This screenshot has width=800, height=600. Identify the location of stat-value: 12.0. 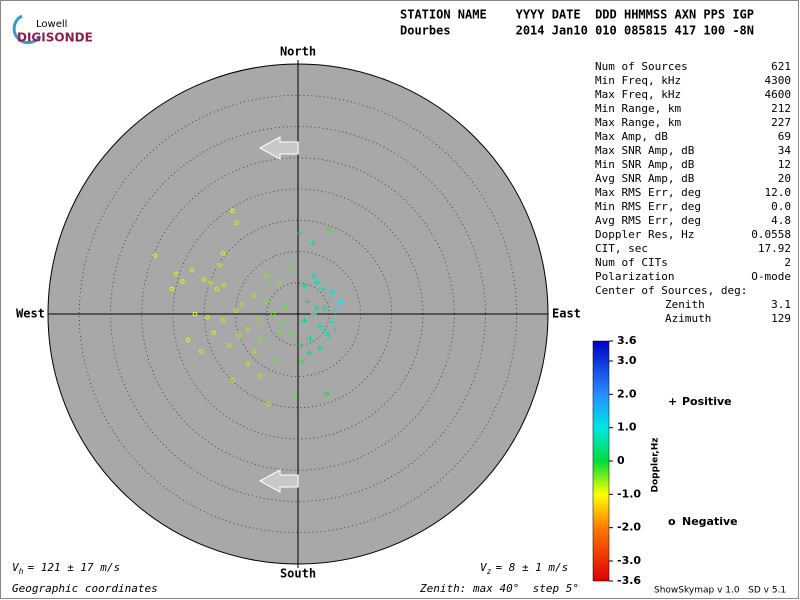
(778, 192).